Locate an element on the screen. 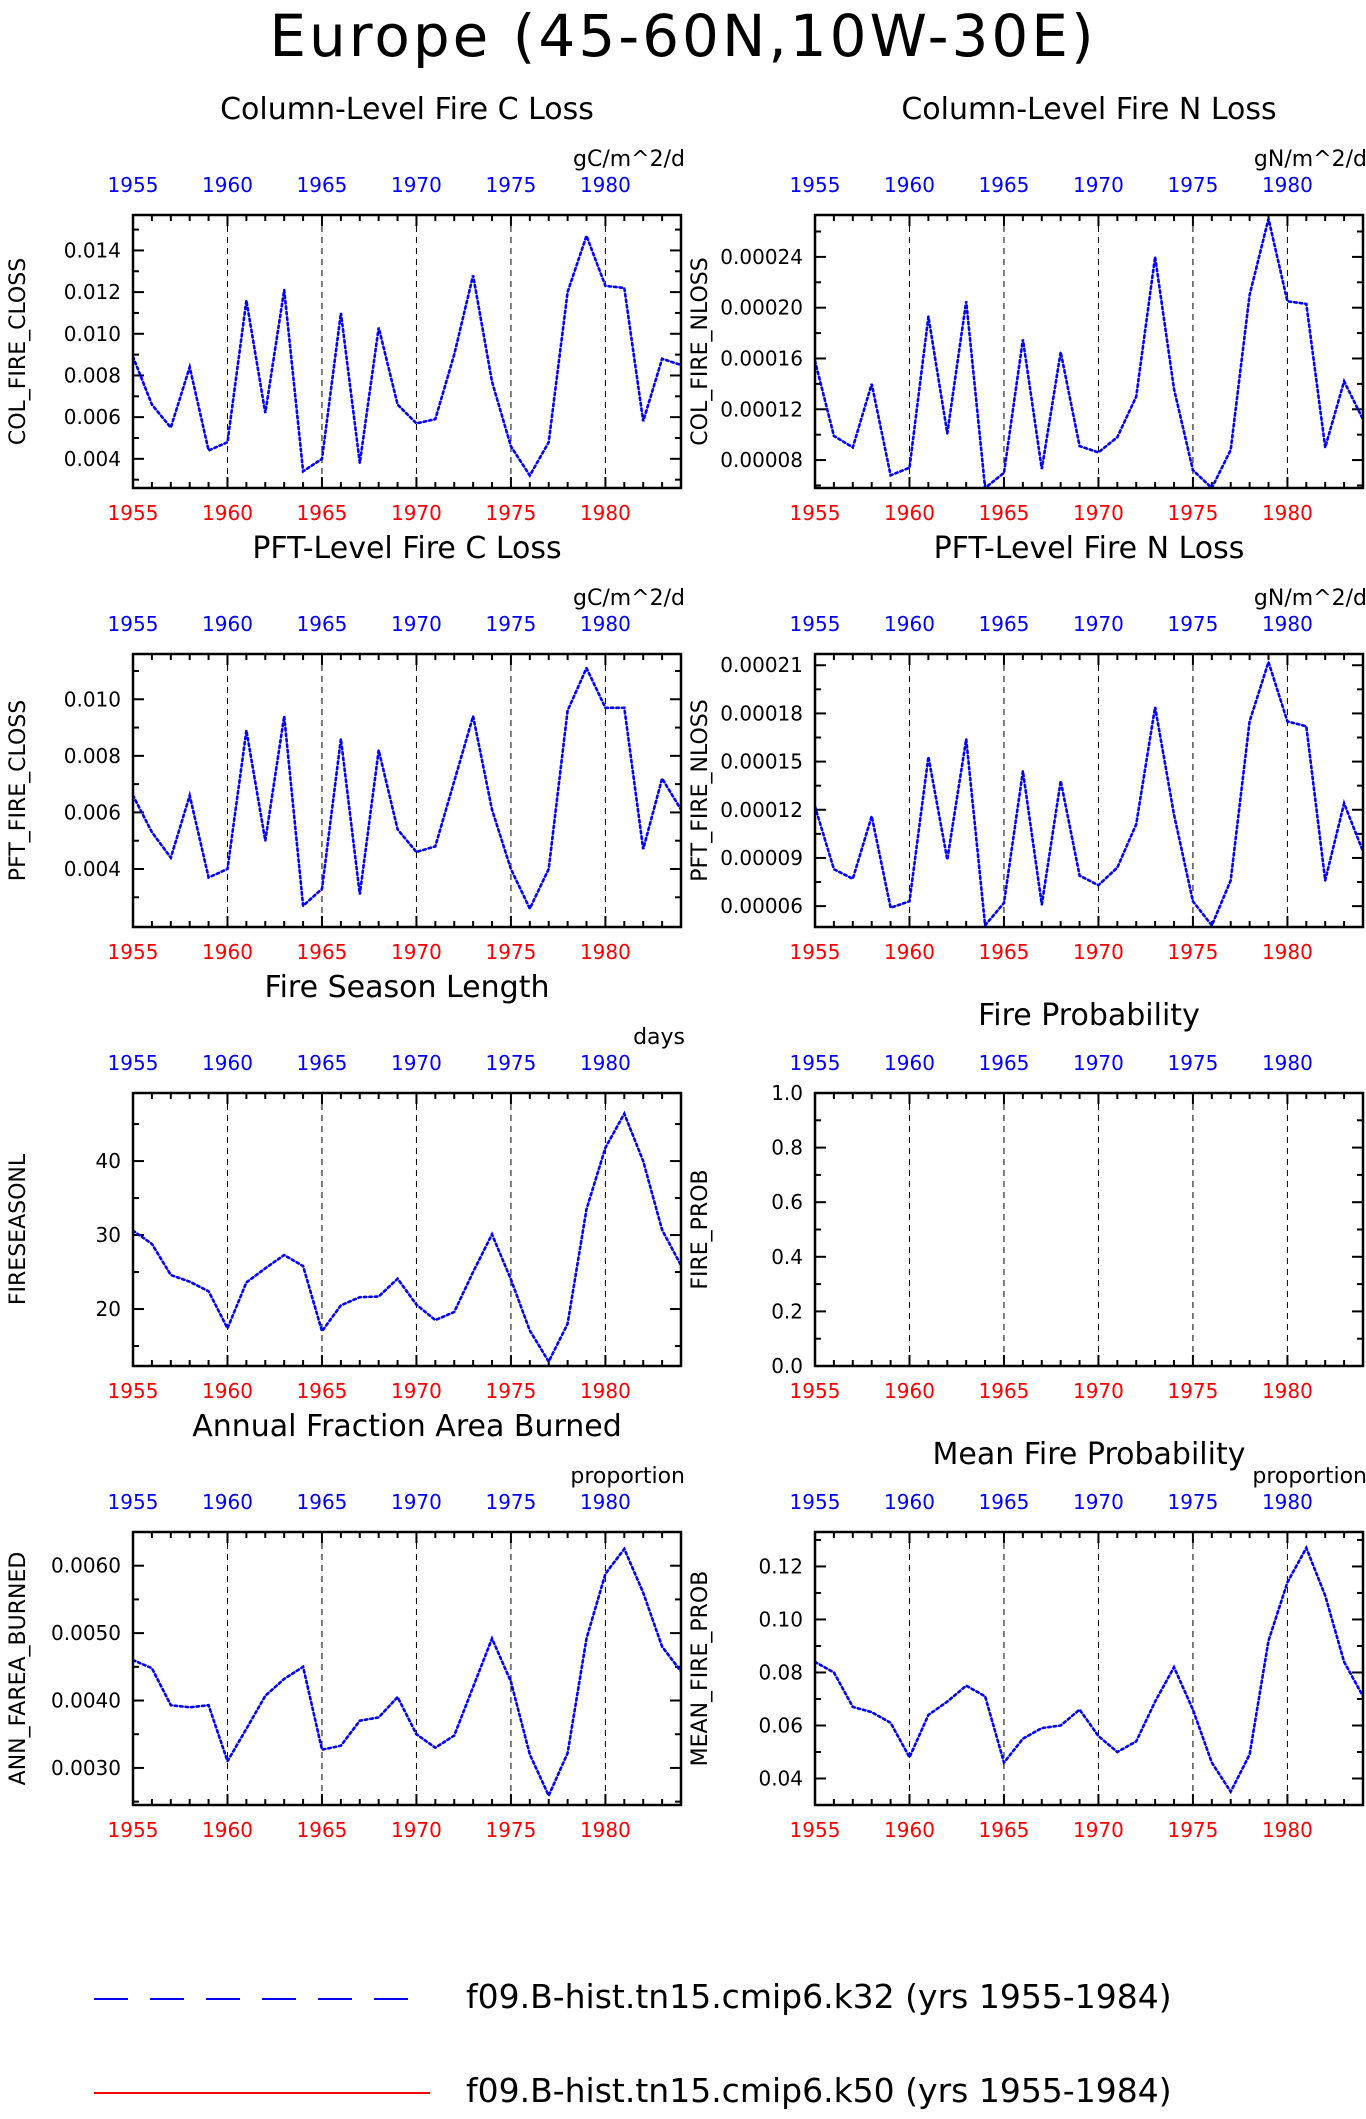 This screenshot has height=2119, width=1366. y-tick-label: 0.010 is located at coordinates (92, 699).